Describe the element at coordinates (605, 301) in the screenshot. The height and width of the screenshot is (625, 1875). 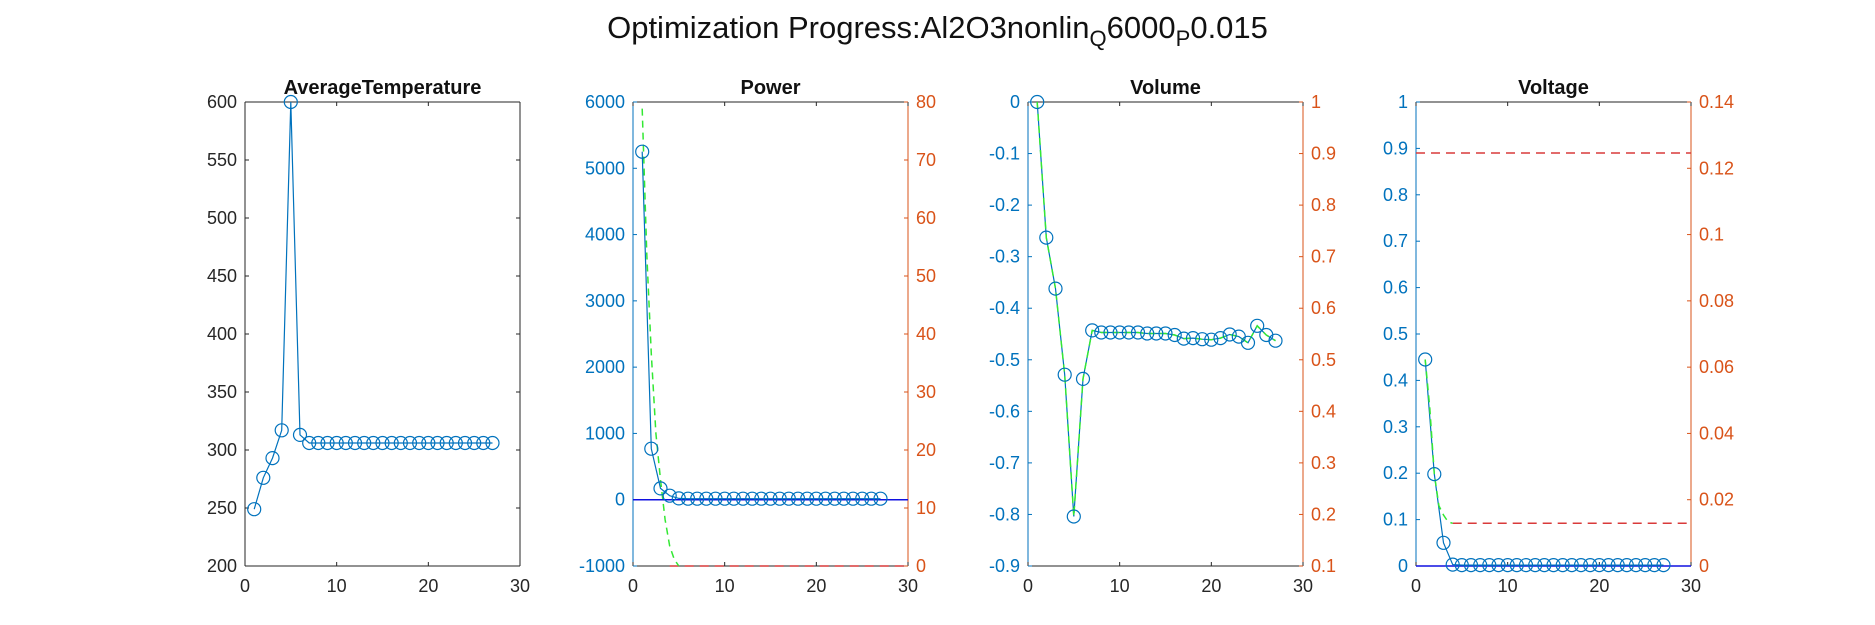
I see `y-tick-label: 3000` at that location.